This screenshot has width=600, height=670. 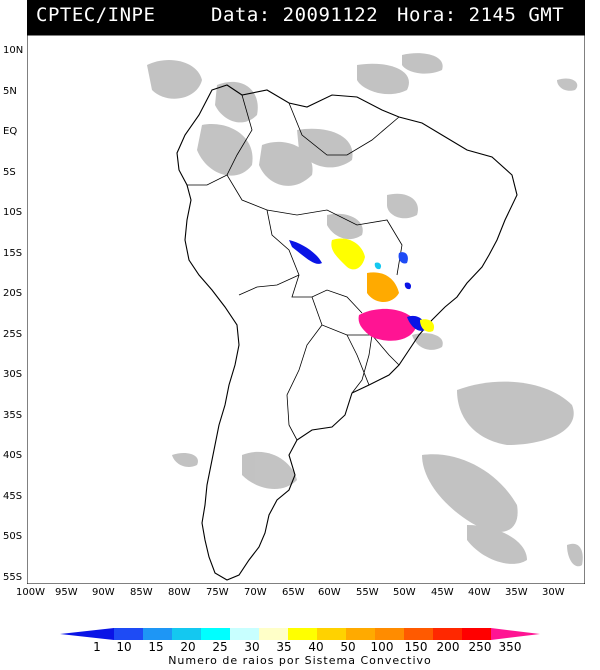 What do you see at coordinates (382, 647) in the screenshot?
I see `legend-value: 100` at bounding box center [382, 647].